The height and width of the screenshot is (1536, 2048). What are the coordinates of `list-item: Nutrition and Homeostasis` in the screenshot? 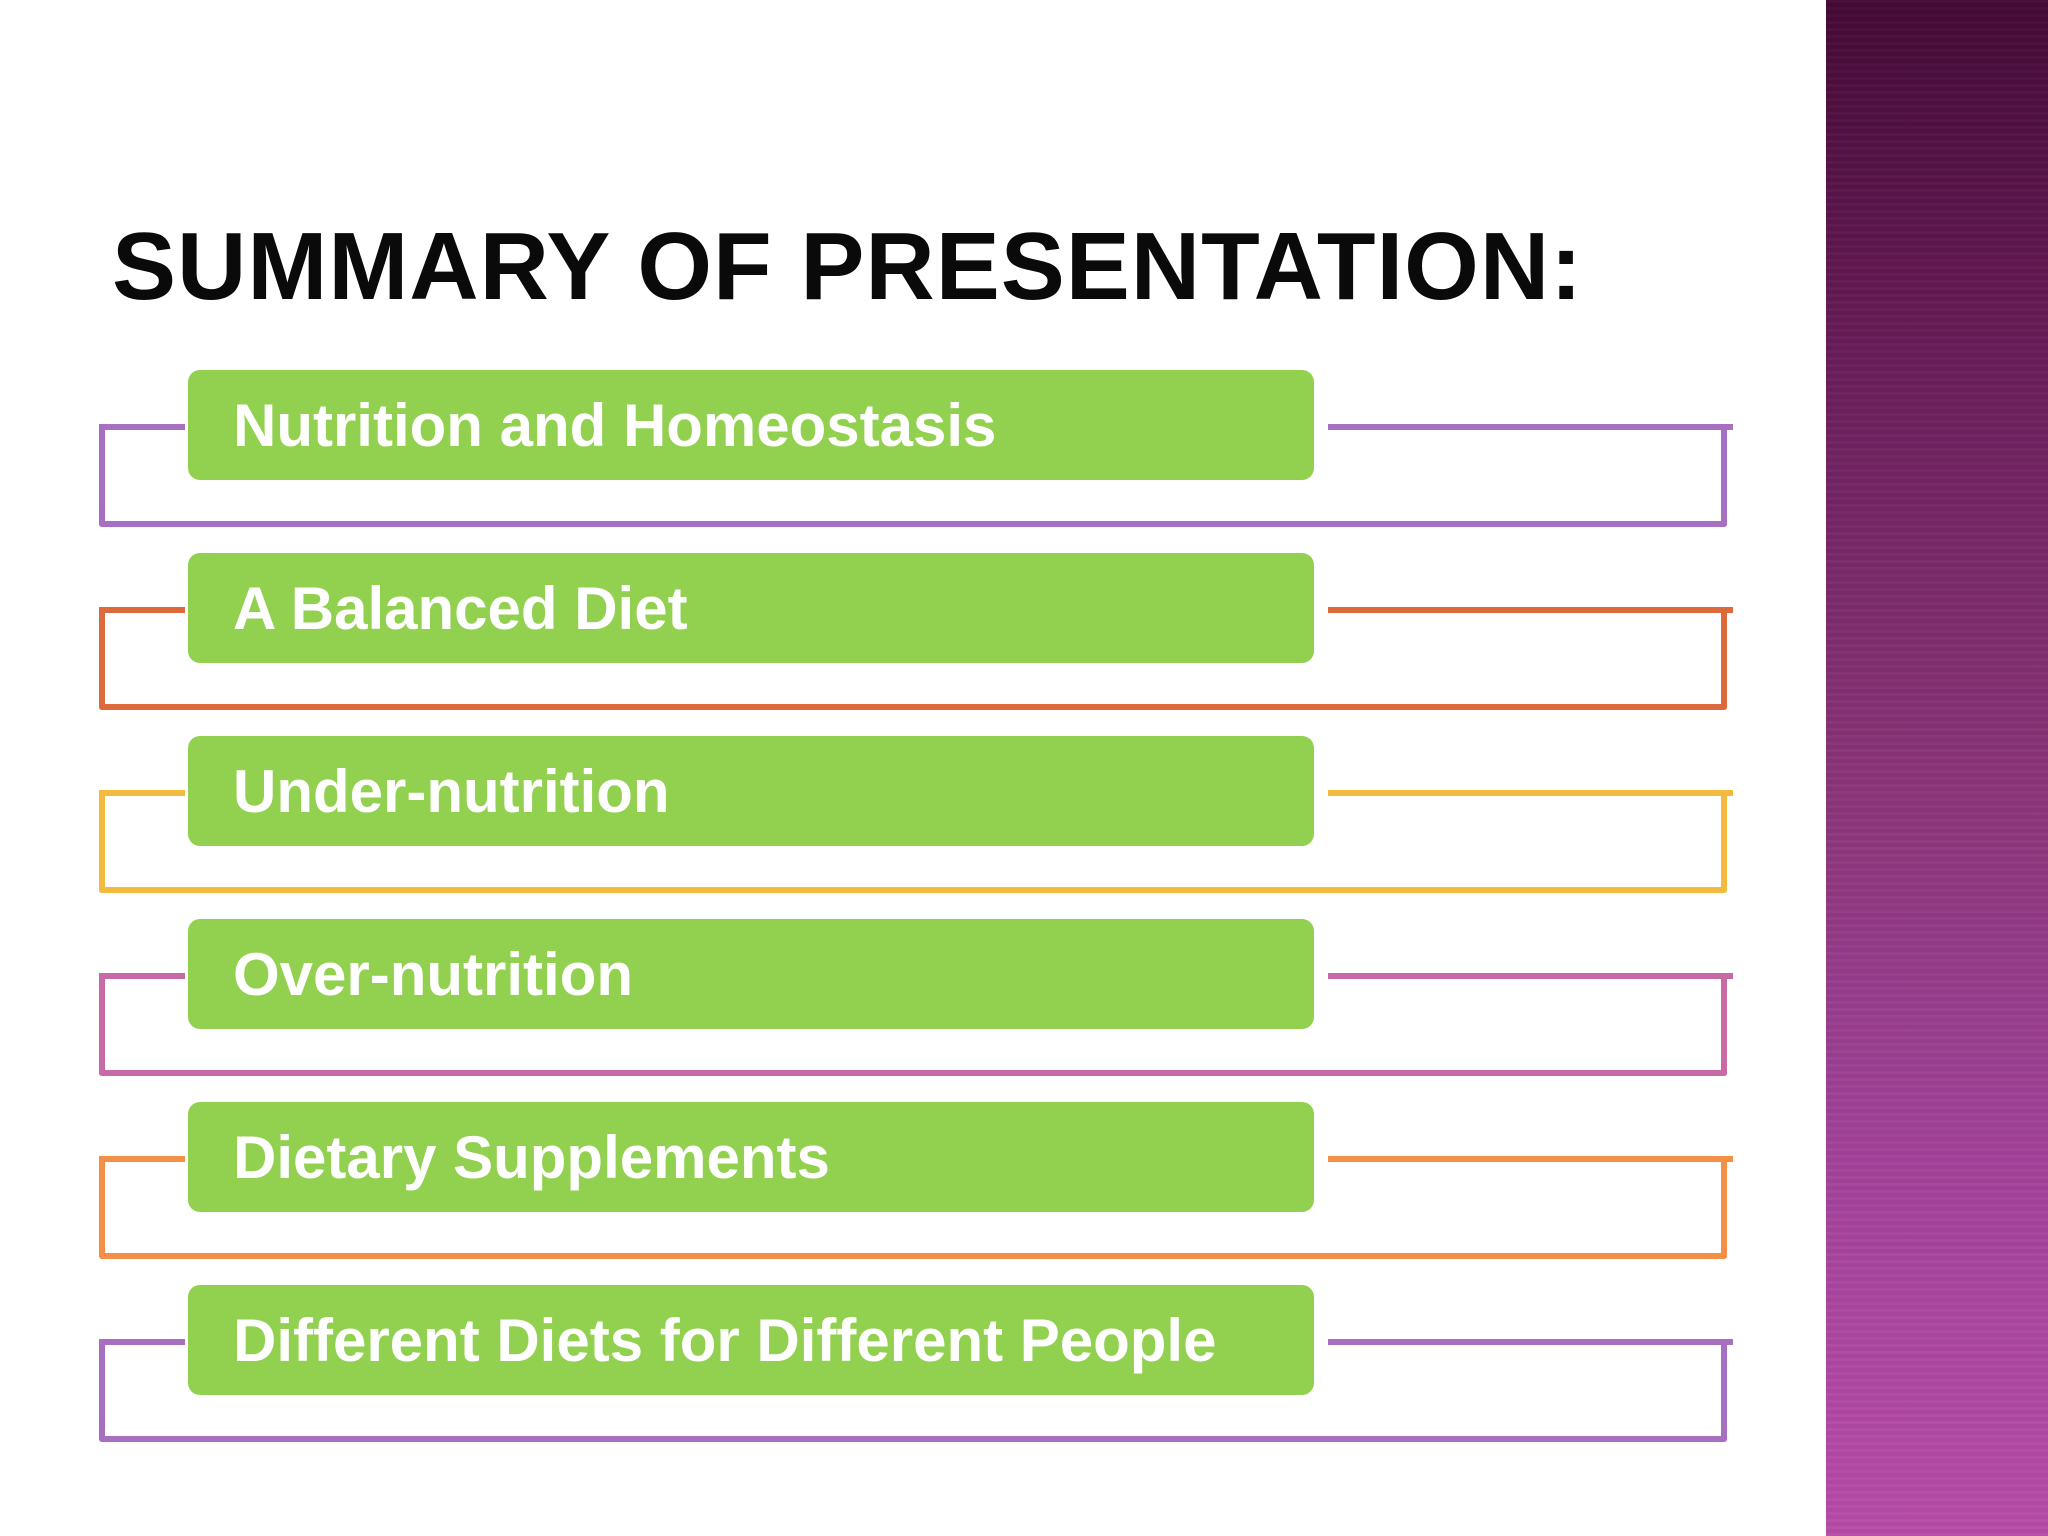 It's located at (751, 425).